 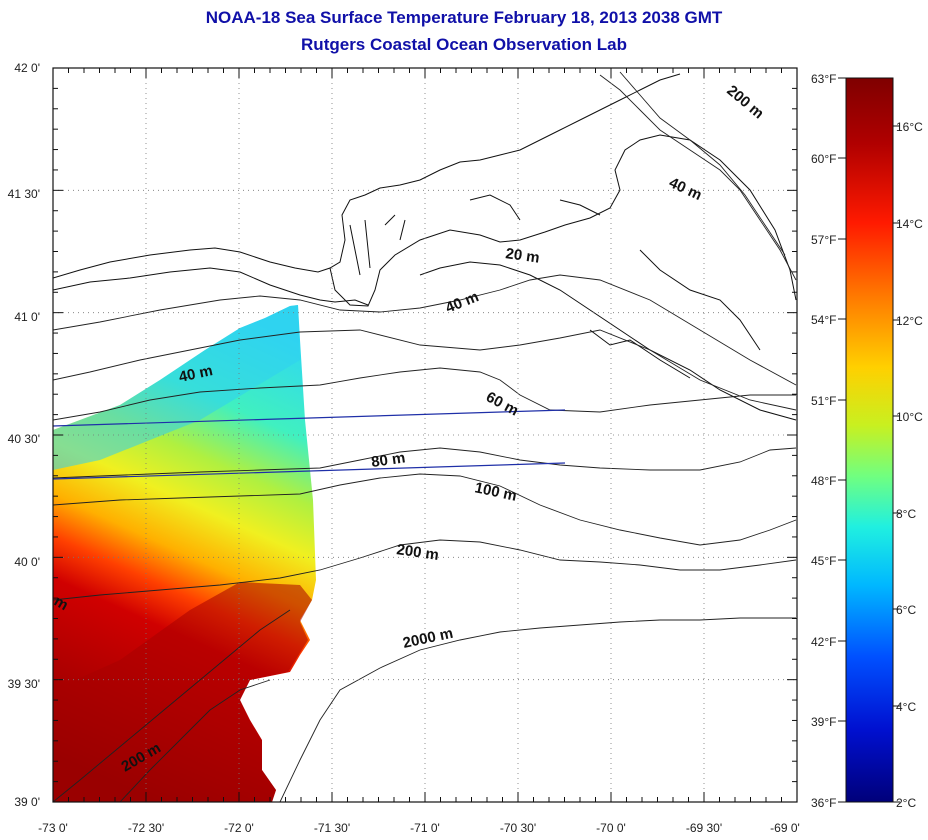 What do you see at coordinates (823, 561) in the screenshot?
I see `fahrenheit-label: 45°F` at bounding box center [823, 561].